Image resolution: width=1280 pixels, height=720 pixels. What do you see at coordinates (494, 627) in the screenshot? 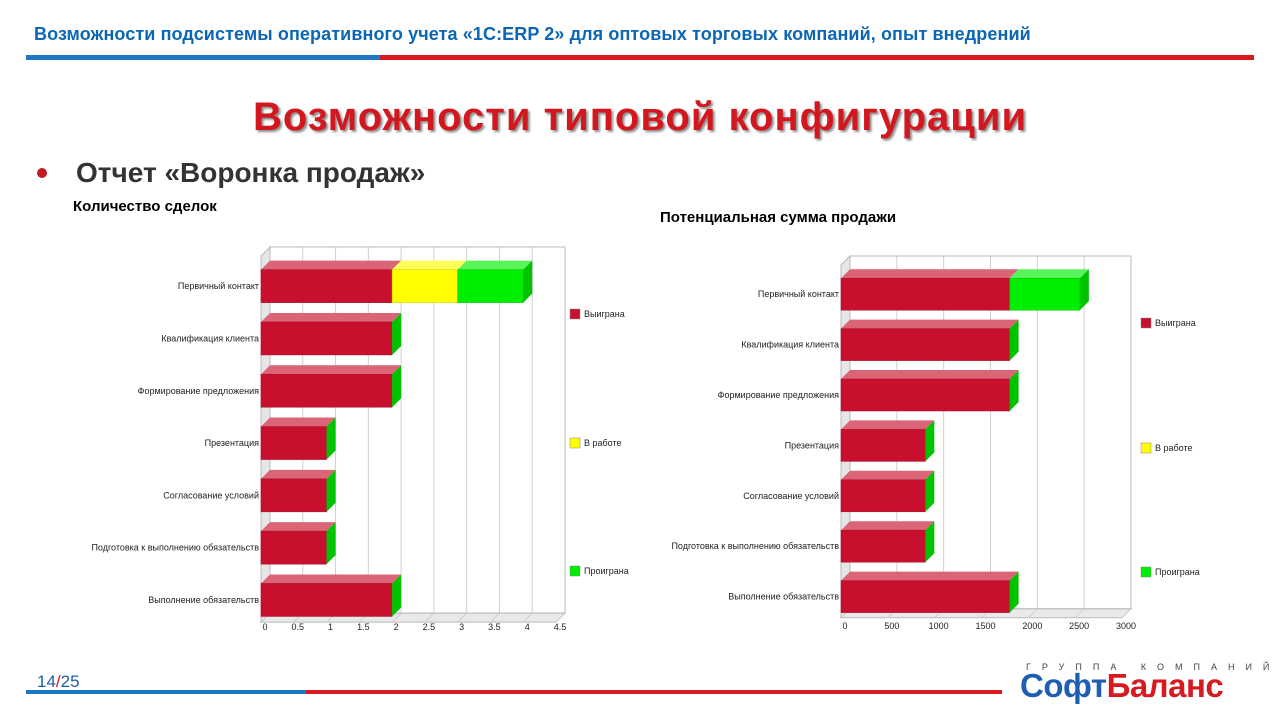
I see `x-tick-label: 3.5` at bounding box center [494, 627].